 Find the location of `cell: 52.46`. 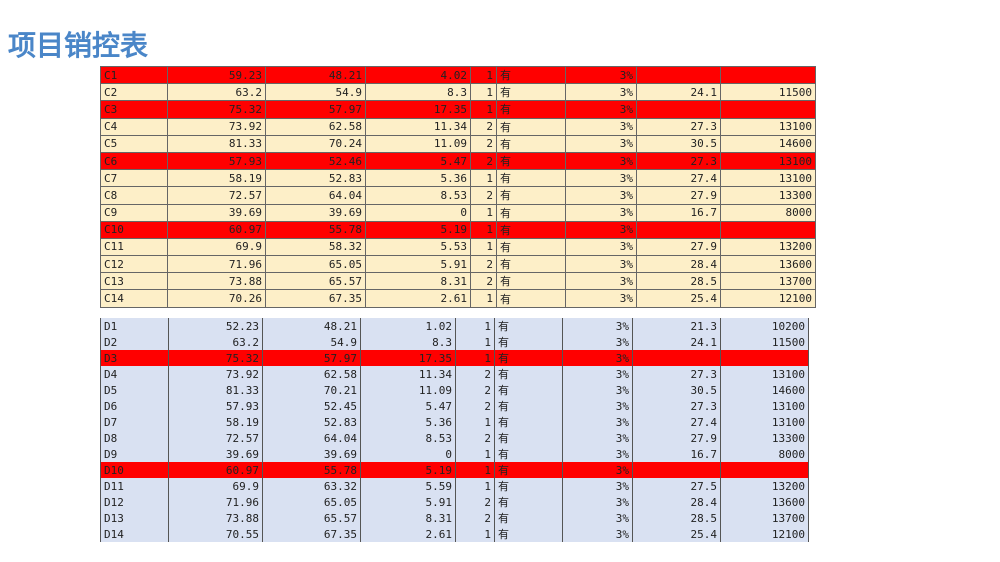

cell: 52.46 is located at coordinates (315, 161).